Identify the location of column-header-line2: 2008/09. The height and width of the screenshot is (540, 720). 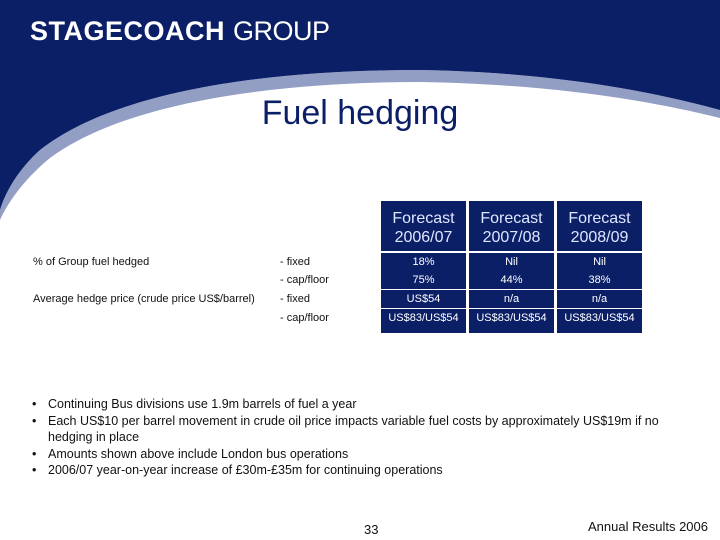
(599, 237).